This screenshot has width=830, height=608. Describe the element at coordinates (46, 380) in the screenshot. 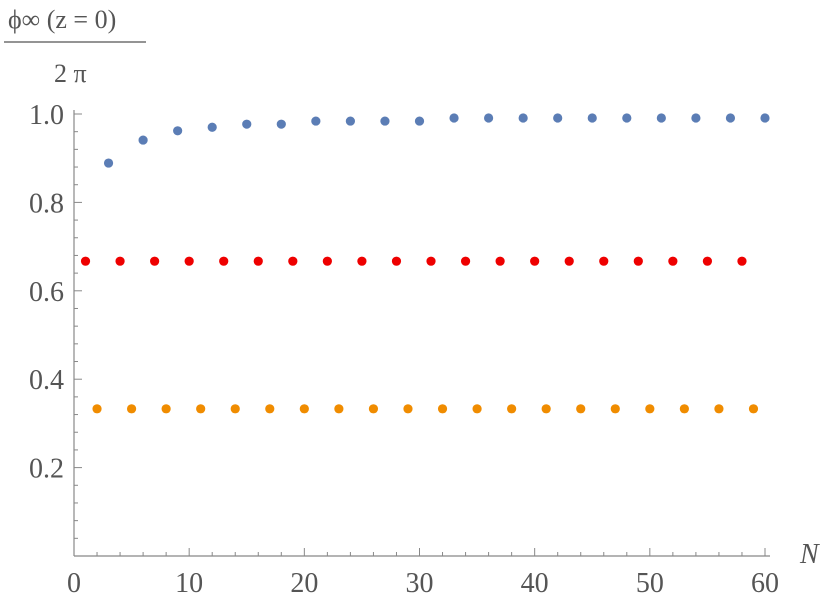

I see `y-tick-label: 0.4` at that location.